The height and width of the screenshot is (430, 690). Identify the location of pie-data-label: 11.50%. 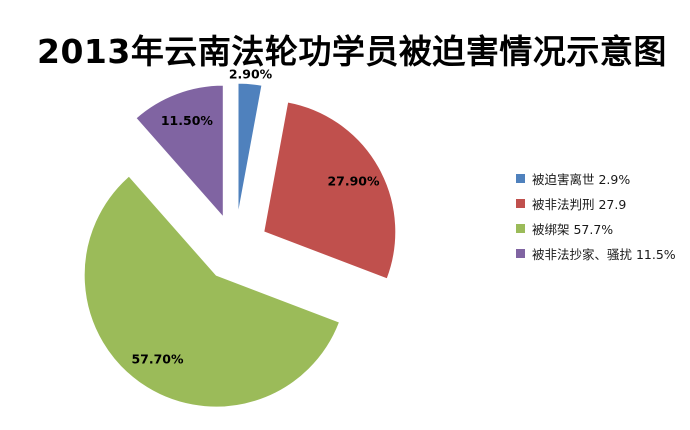
(187, 120).